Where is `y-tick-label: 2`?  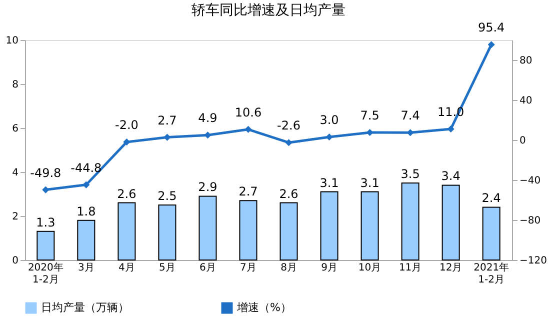
y-tick-label: 2 is located at coordinates (15, 217).